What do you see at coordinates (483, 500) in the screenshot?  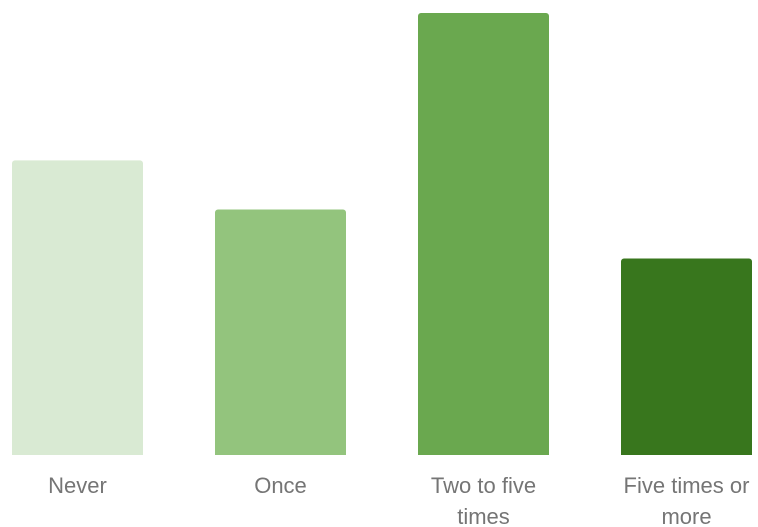 I see `category-label-2: Two to five times` at bounding box center [483, 500].